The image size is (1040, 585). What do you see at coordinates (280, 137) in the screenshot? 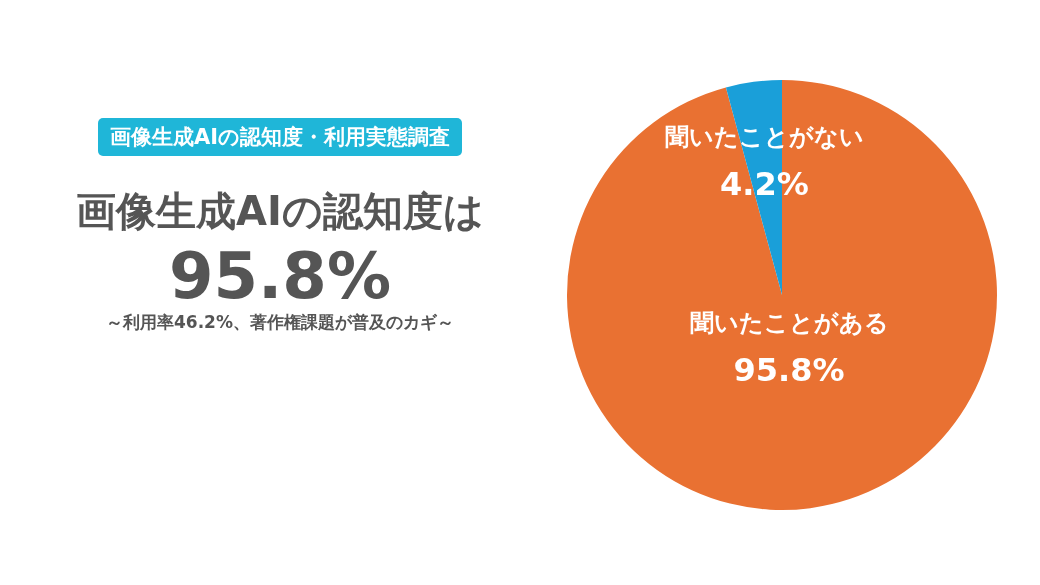
I see `text: 画像生成AIの認知度・利用実態調査` at bounding box center [280, 137].